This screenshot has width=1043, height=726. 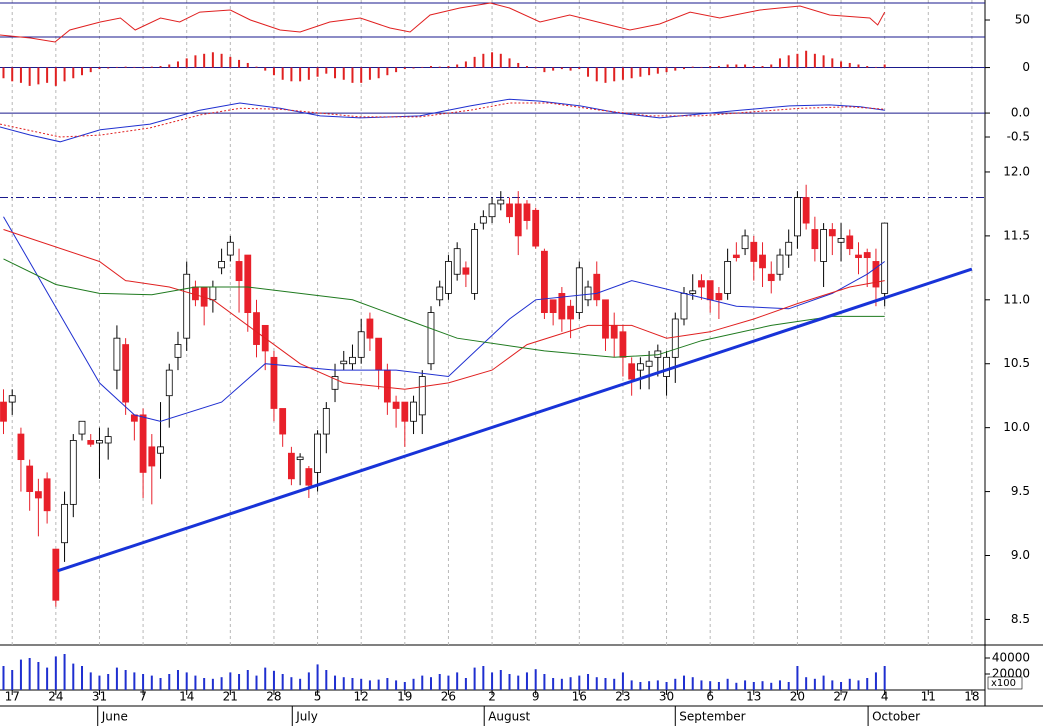 What do you see at coordinates (186, 697) in the screenshot?
I see `x-tick-label: 14` at bounding box center [186, 697].